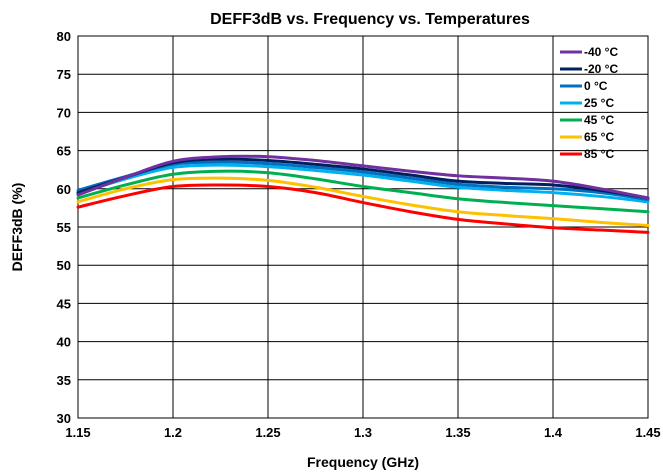  I want to click on series-lines, so click(363, 194).